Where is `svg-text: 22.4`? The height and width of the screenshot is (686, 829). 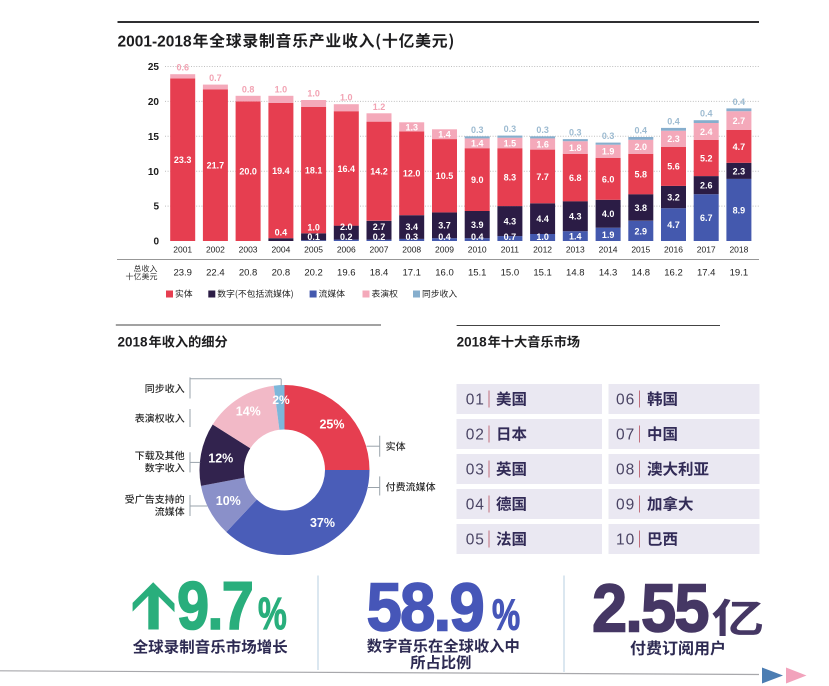
svg-text: 22.4 is located at coordinates (215, 273).